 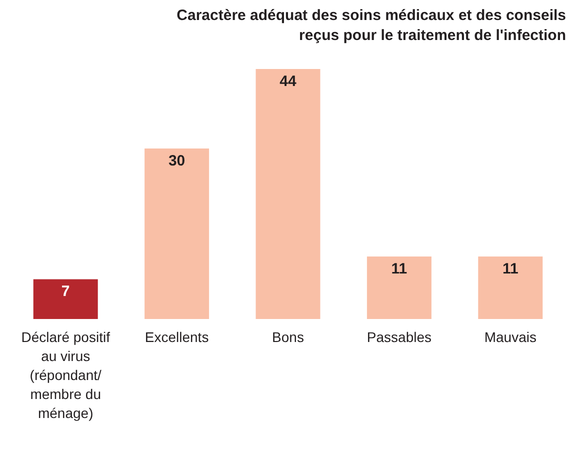 What do you see at coordinates (510, 337) in the screenshot?
I see `x-tick-label: Mauvais` at bounding box center [510, 337].